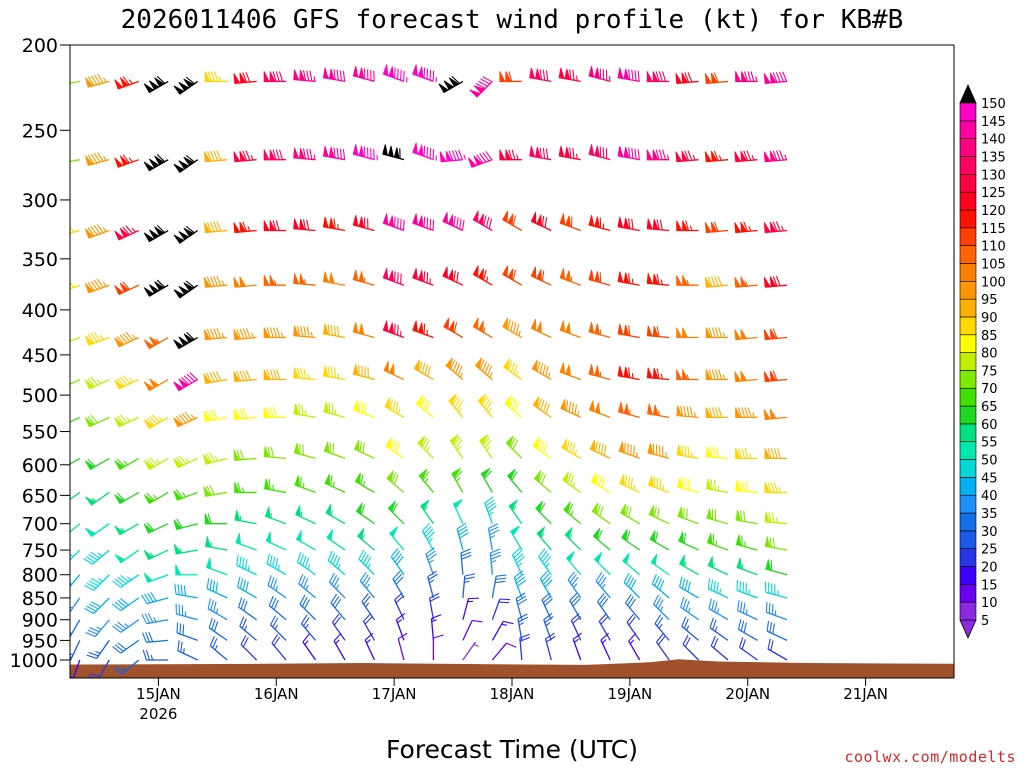 This screenshot has height=768, width=1024. What do you see at coordinates (276, 694) in the screenshot?
I see `x-tick-label: 16JAN` at bounding box center [276, 694].